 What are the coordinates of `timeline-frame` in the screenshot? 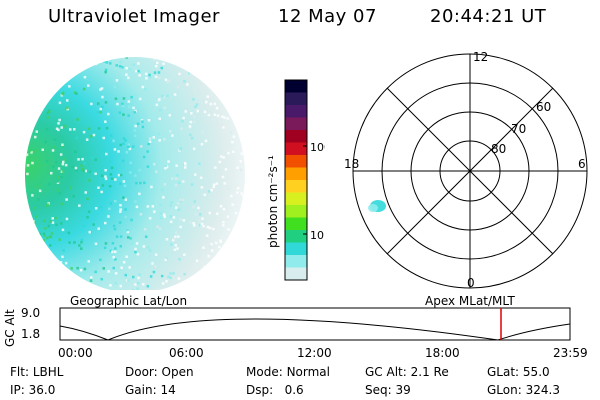 It's located at (315, 324).